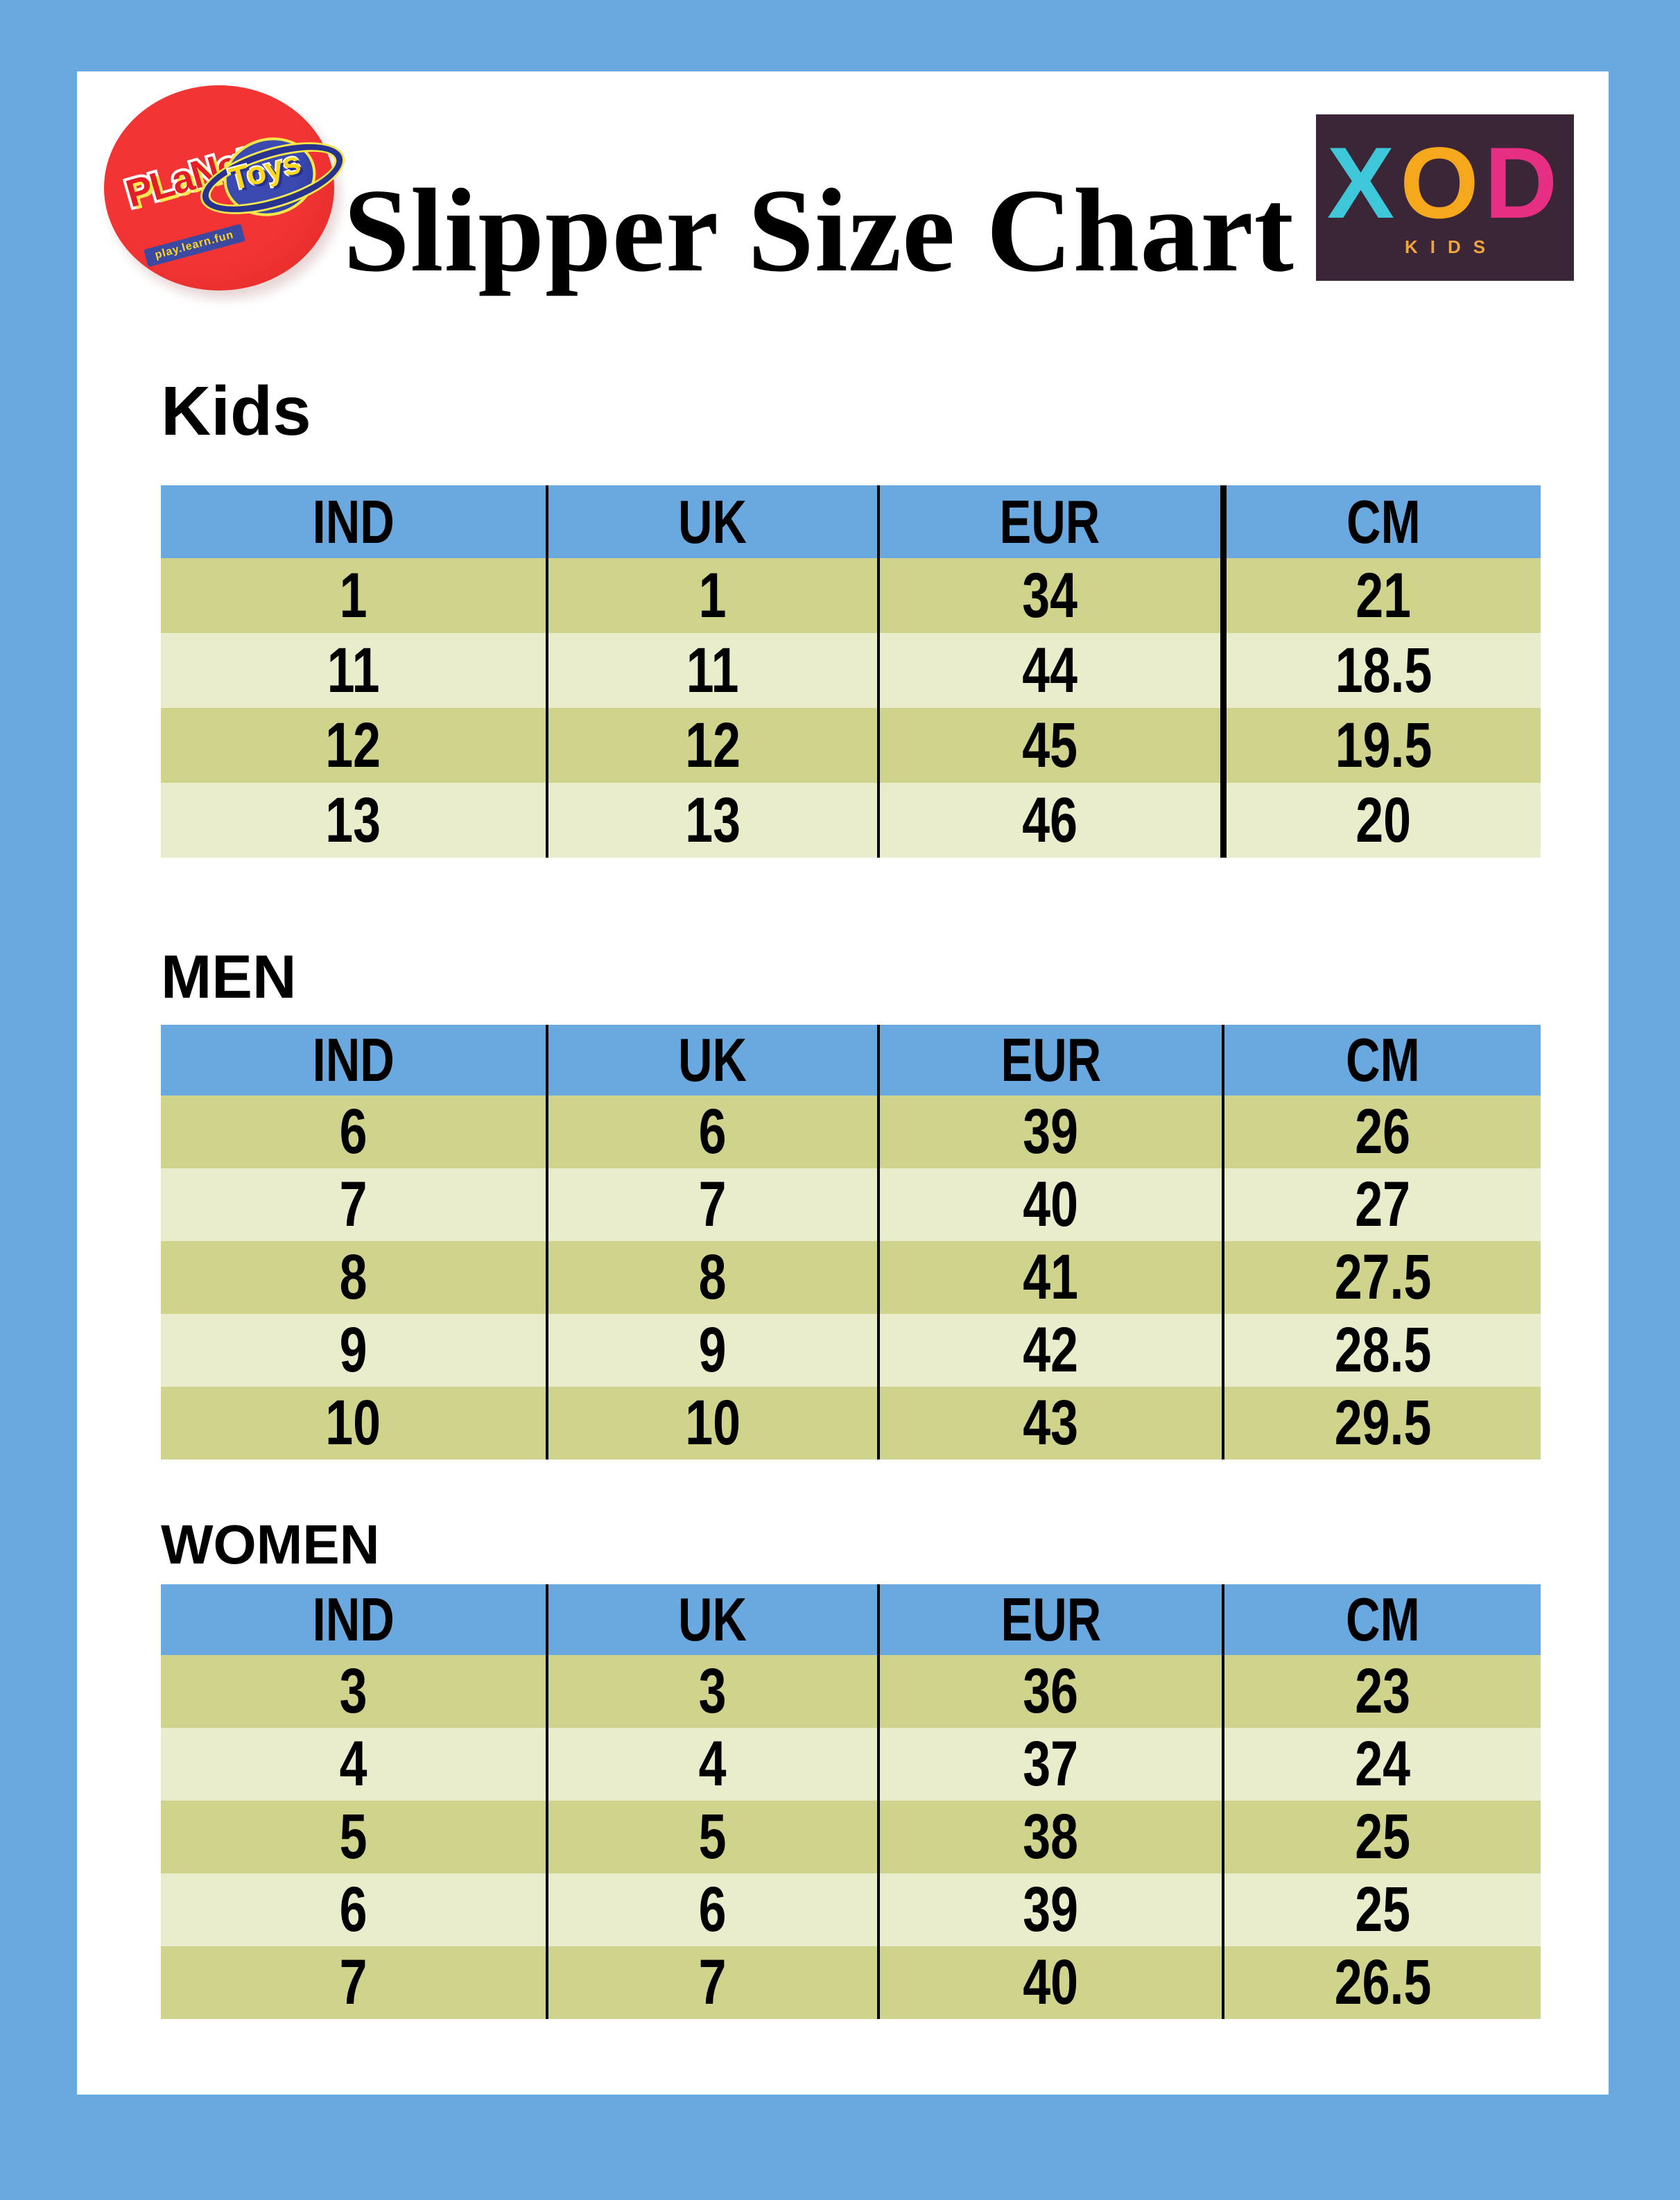 Image resolution: width=1680 pixels, height=2200 pixels. I want to click on table-cell: 27.5, so click(1382, 1277).